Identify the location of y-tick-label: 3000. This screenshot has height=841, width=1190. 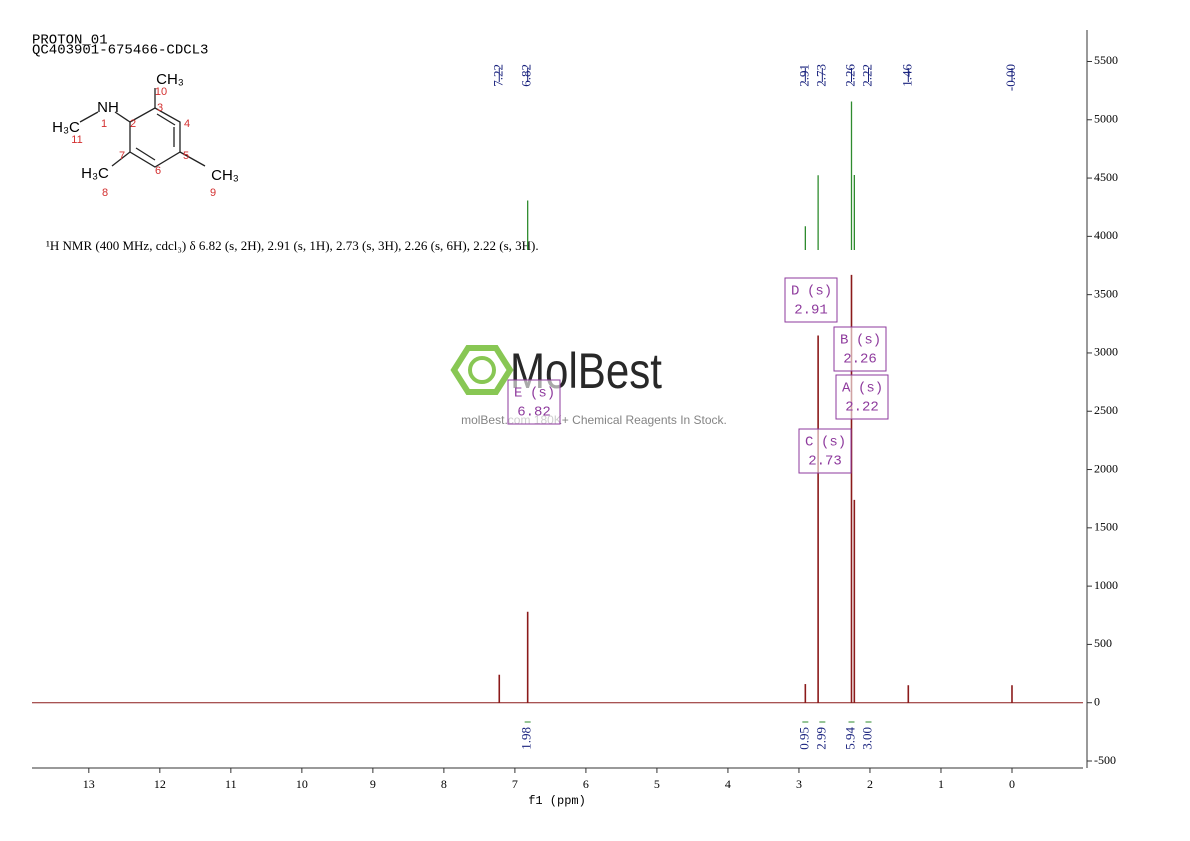
(1106, 352).